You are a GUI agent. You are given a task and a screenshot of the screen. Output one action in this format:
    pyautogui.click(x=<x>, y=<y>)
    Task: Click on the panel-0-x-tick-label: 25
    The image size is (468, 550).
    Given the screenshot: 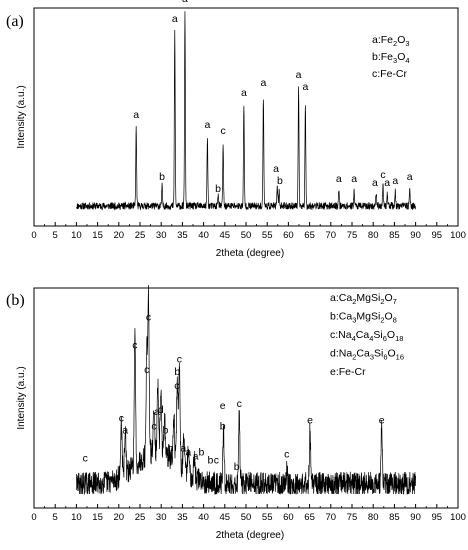 What is the action you would take?
    pyautogui.click(x=140, y=235)
    